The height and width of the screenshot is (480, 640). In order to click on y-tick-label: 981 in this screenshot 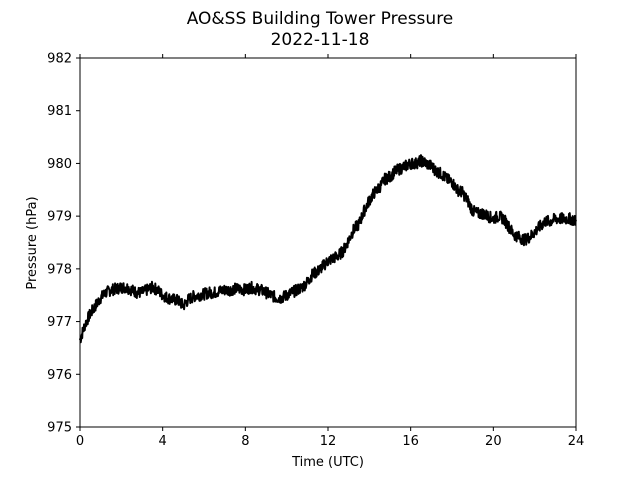, I will do `click(59, 111)`.